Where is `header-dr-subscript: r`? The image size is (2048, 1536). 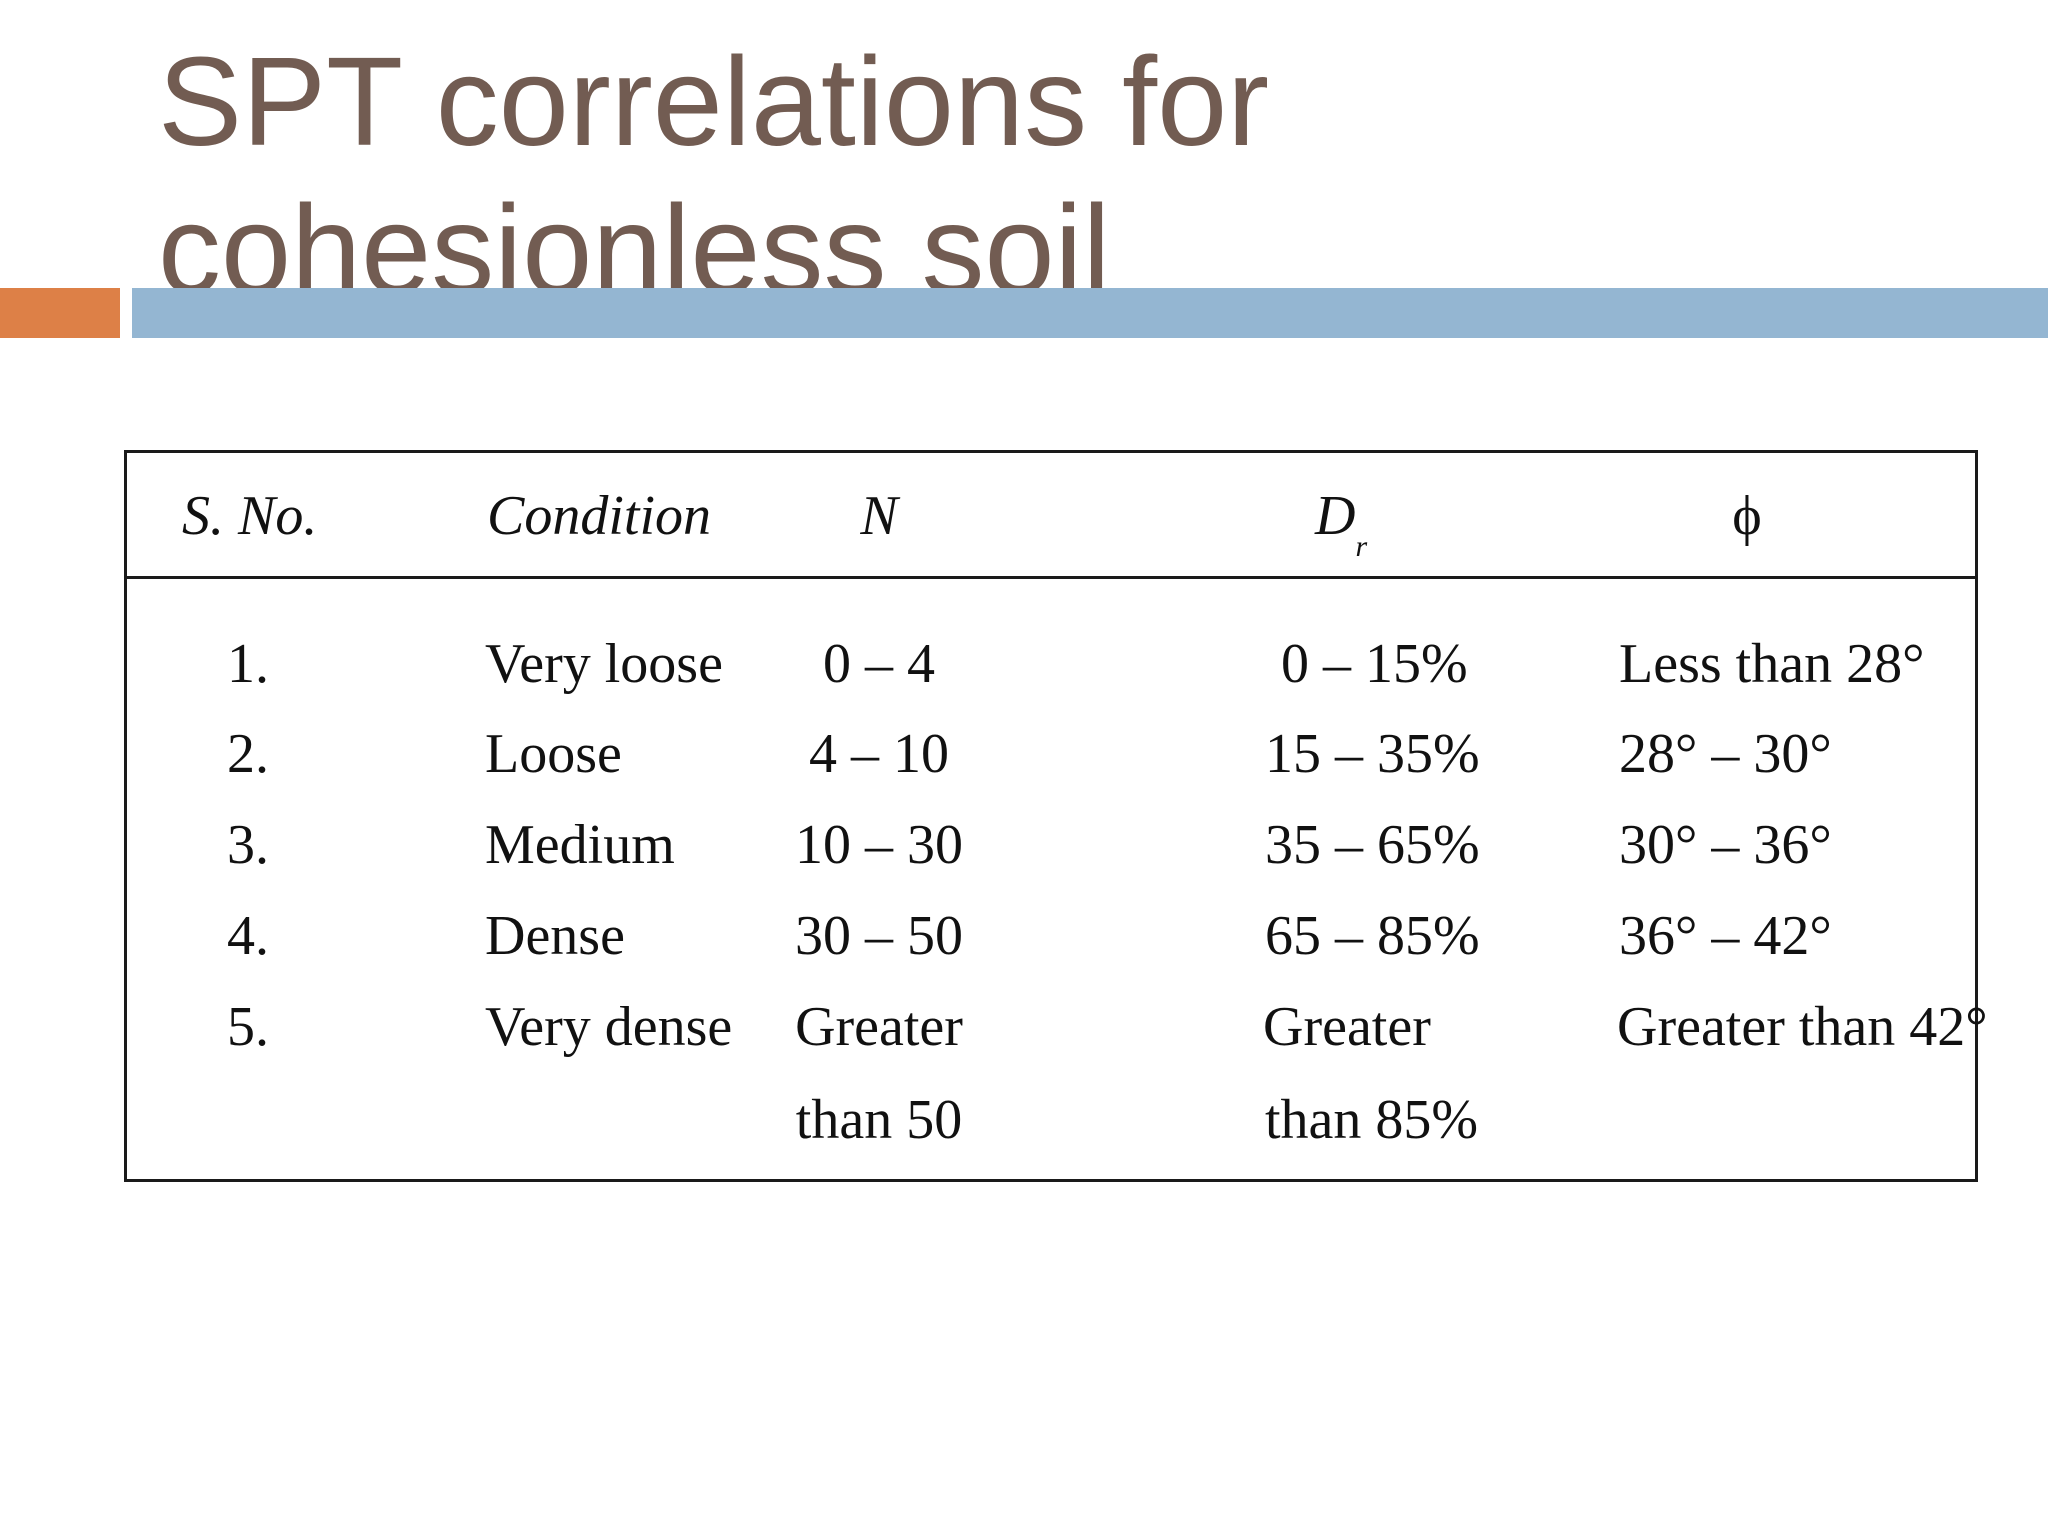
header-dr-subscript: r is located at coordinates (1361, 546).